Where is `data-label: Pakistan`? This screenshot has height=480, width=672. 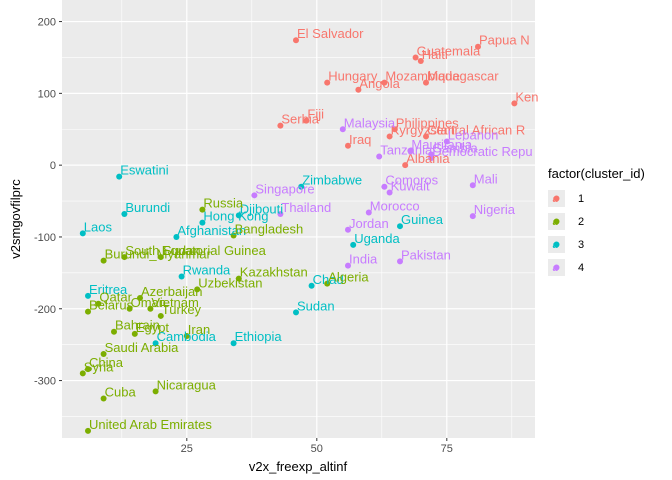
data-label: Pakistan is located at coordinates (426, 254).